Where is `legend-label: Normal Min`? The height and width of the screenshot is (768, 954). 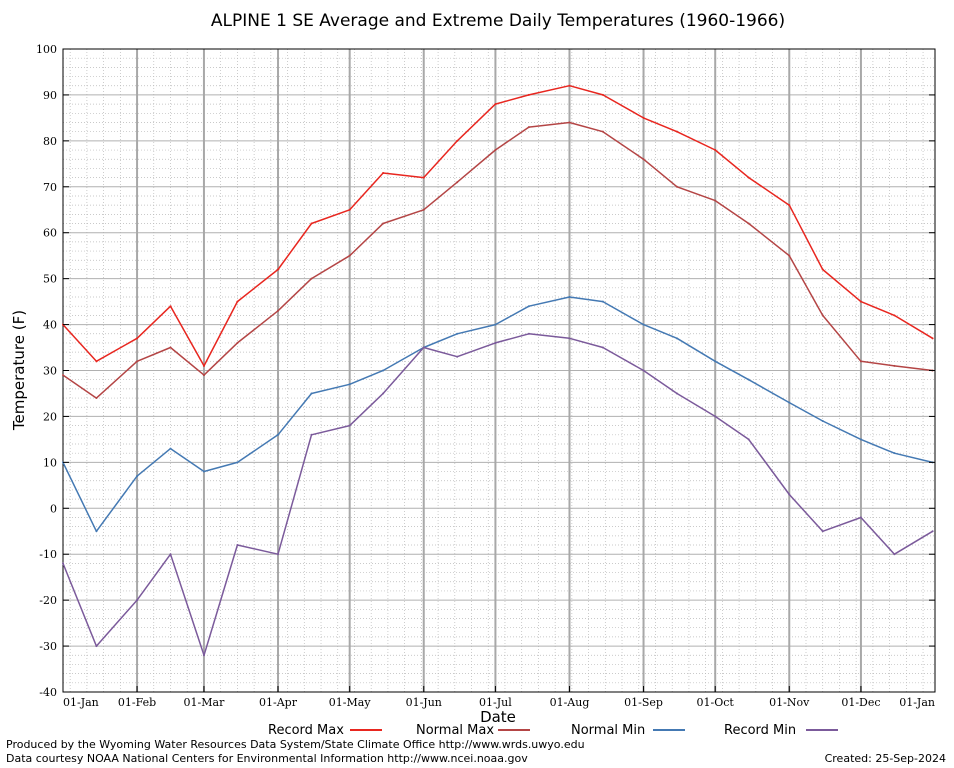
legend-label: Normal Min is located at coordinates (608, 730).